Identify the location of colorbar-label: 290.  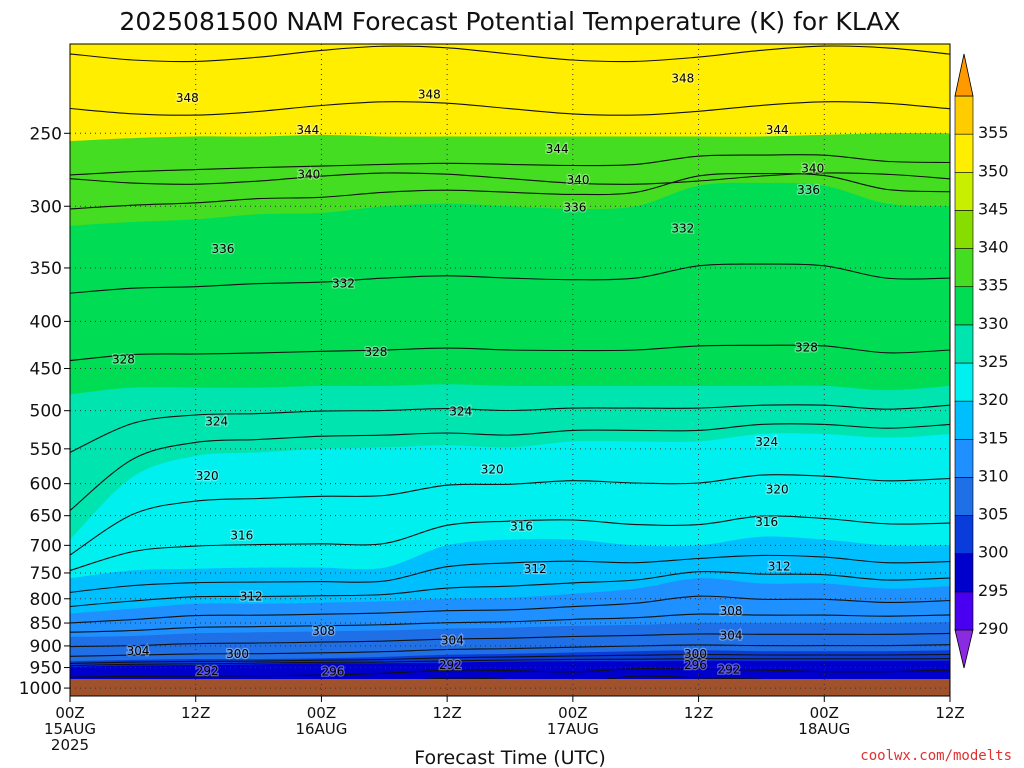
(993, 628).